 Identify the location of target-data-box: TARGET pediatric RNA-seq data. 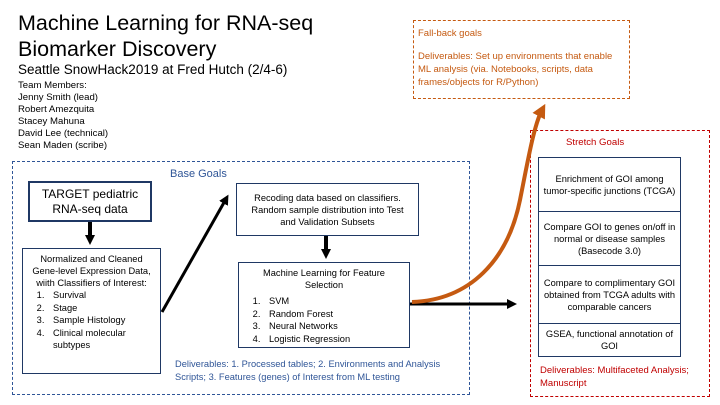
(90, 201).